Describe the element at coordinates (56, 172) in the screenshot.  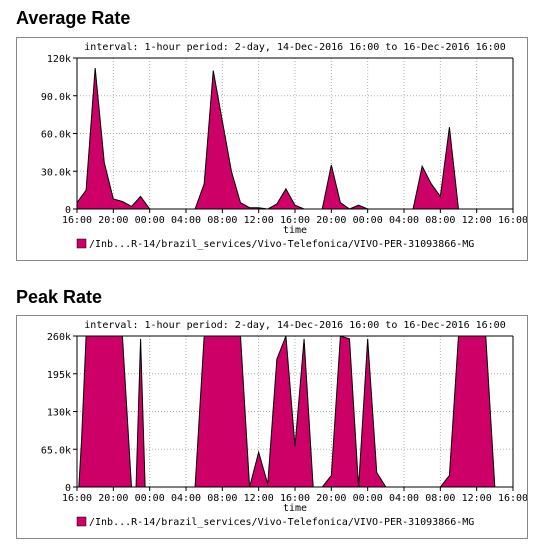
I see `y-tick-label: 30.0k` at that location.